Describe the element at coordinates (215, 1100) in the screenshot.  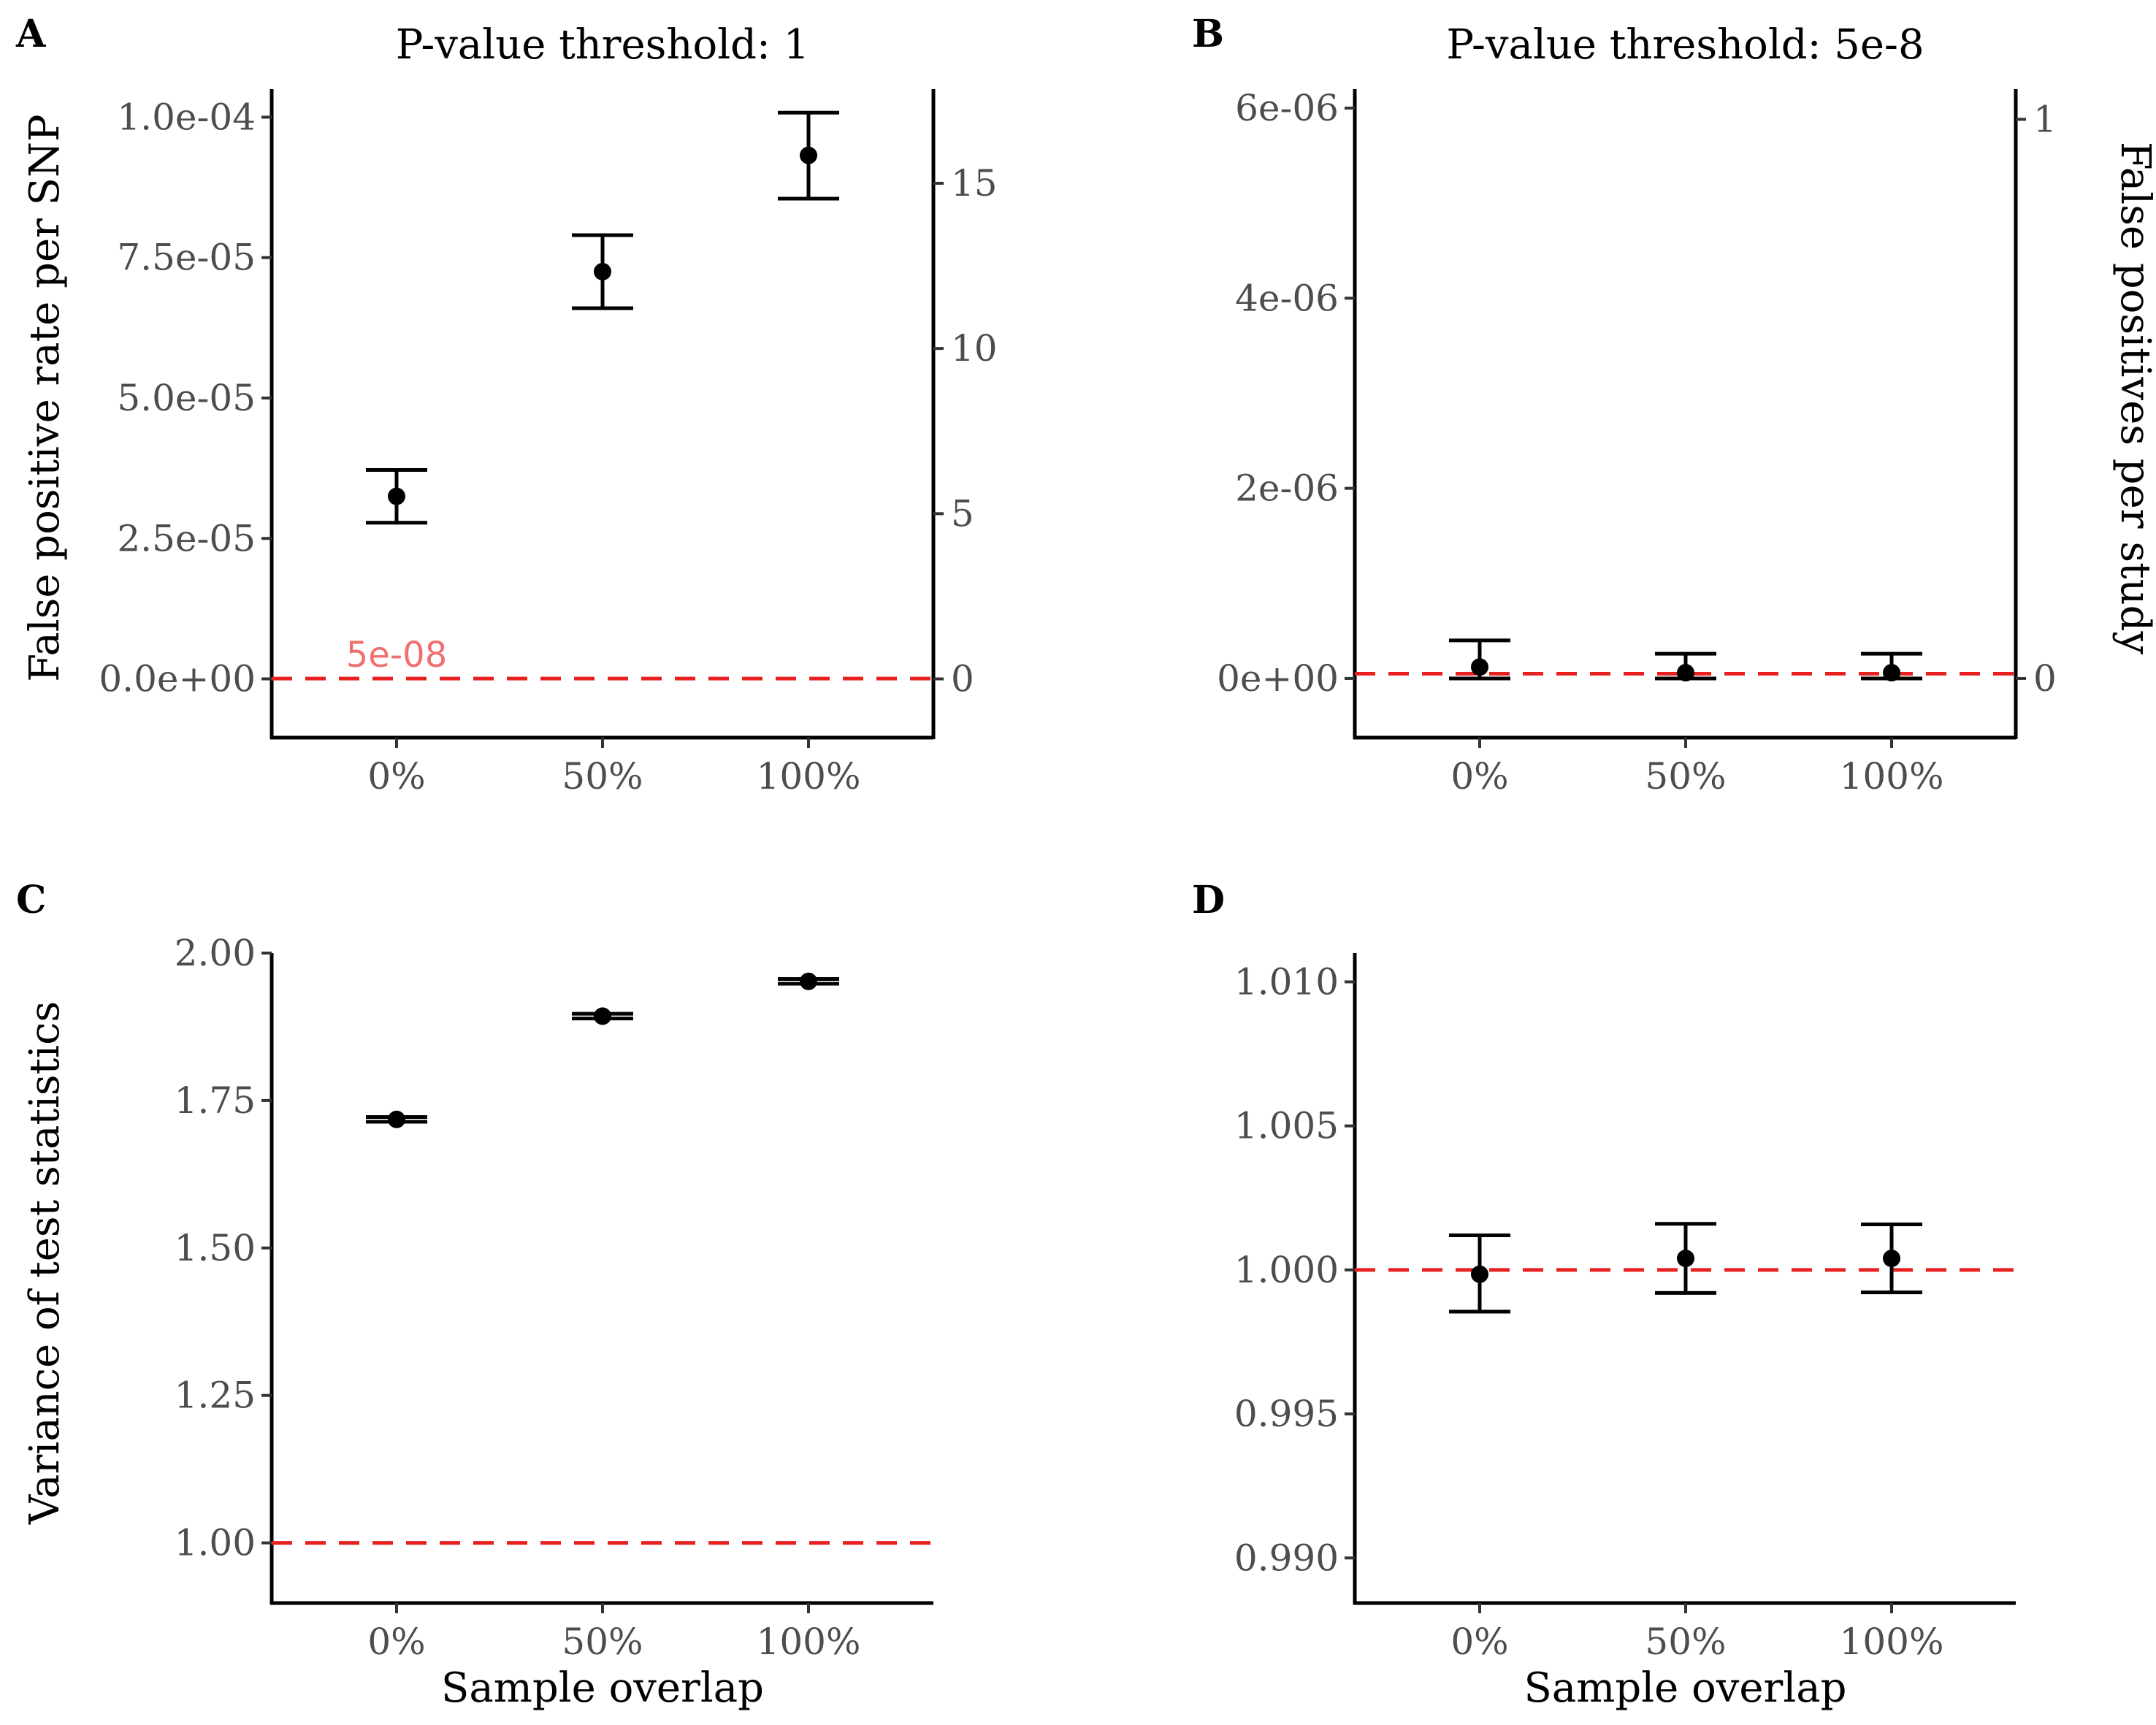
I see `y-tick-label: 1.75` at that location.